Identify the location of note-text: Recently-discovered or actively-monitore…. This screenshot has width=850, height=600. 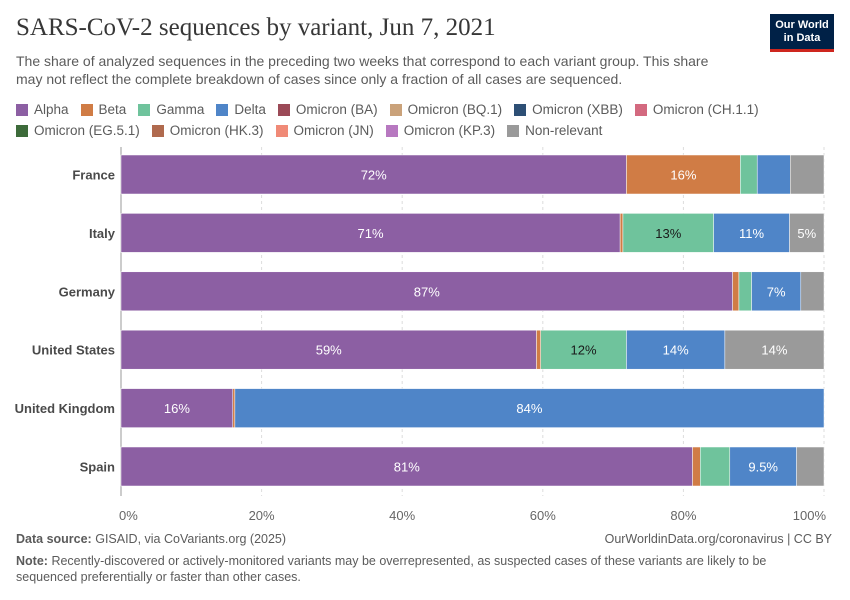
(391, 569).